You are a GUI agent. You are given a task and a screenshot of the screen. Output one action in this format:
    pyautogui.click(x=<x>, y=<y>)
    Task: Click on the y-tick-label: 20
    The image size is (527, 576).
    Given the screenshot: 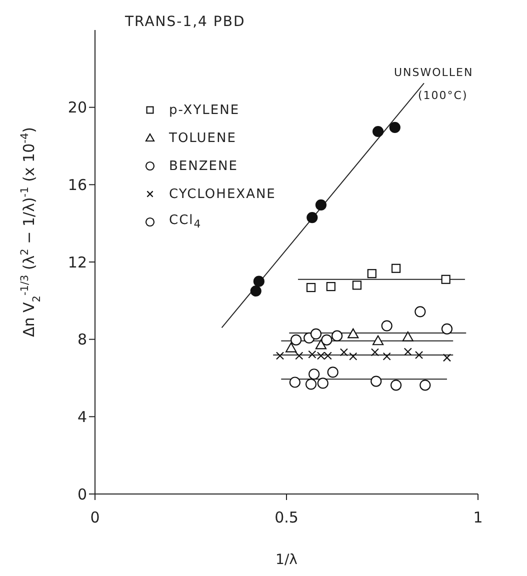 What is the action you would take?
    pyautogui.click(x=77, y=107)
    